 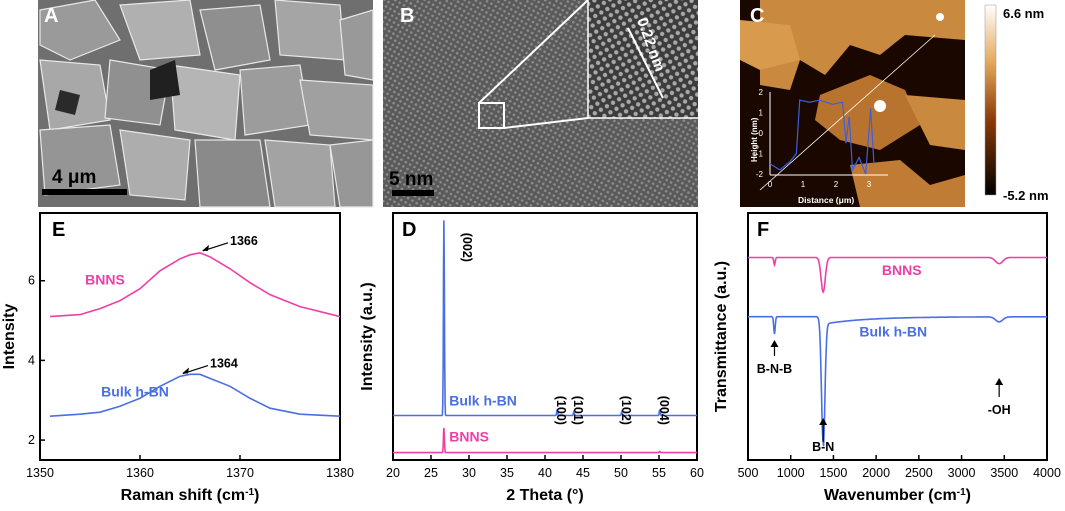 I want to click on x-tick-label: 45, so click(x=583, y=473).